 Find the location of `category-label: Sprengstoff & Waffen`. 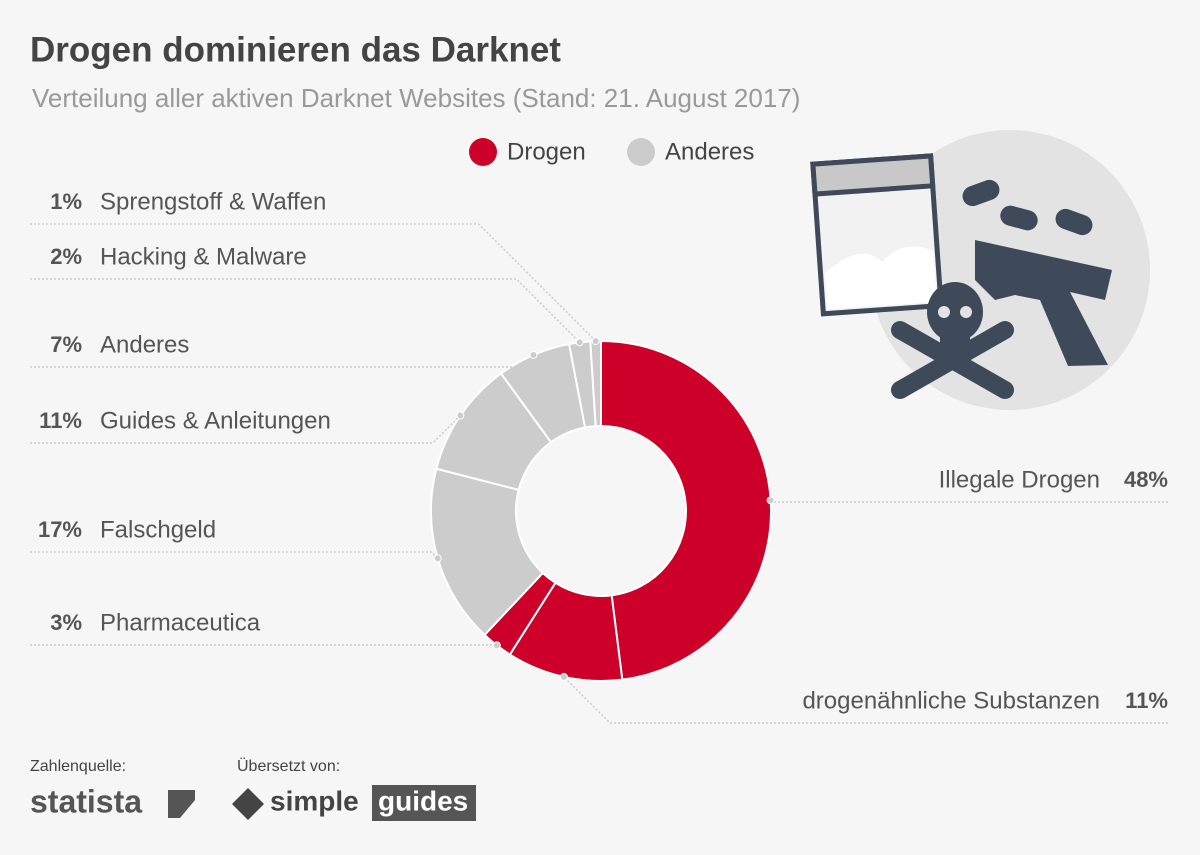

category-label: Sprengstoff & Waffen is located at coordinates (213, 201).